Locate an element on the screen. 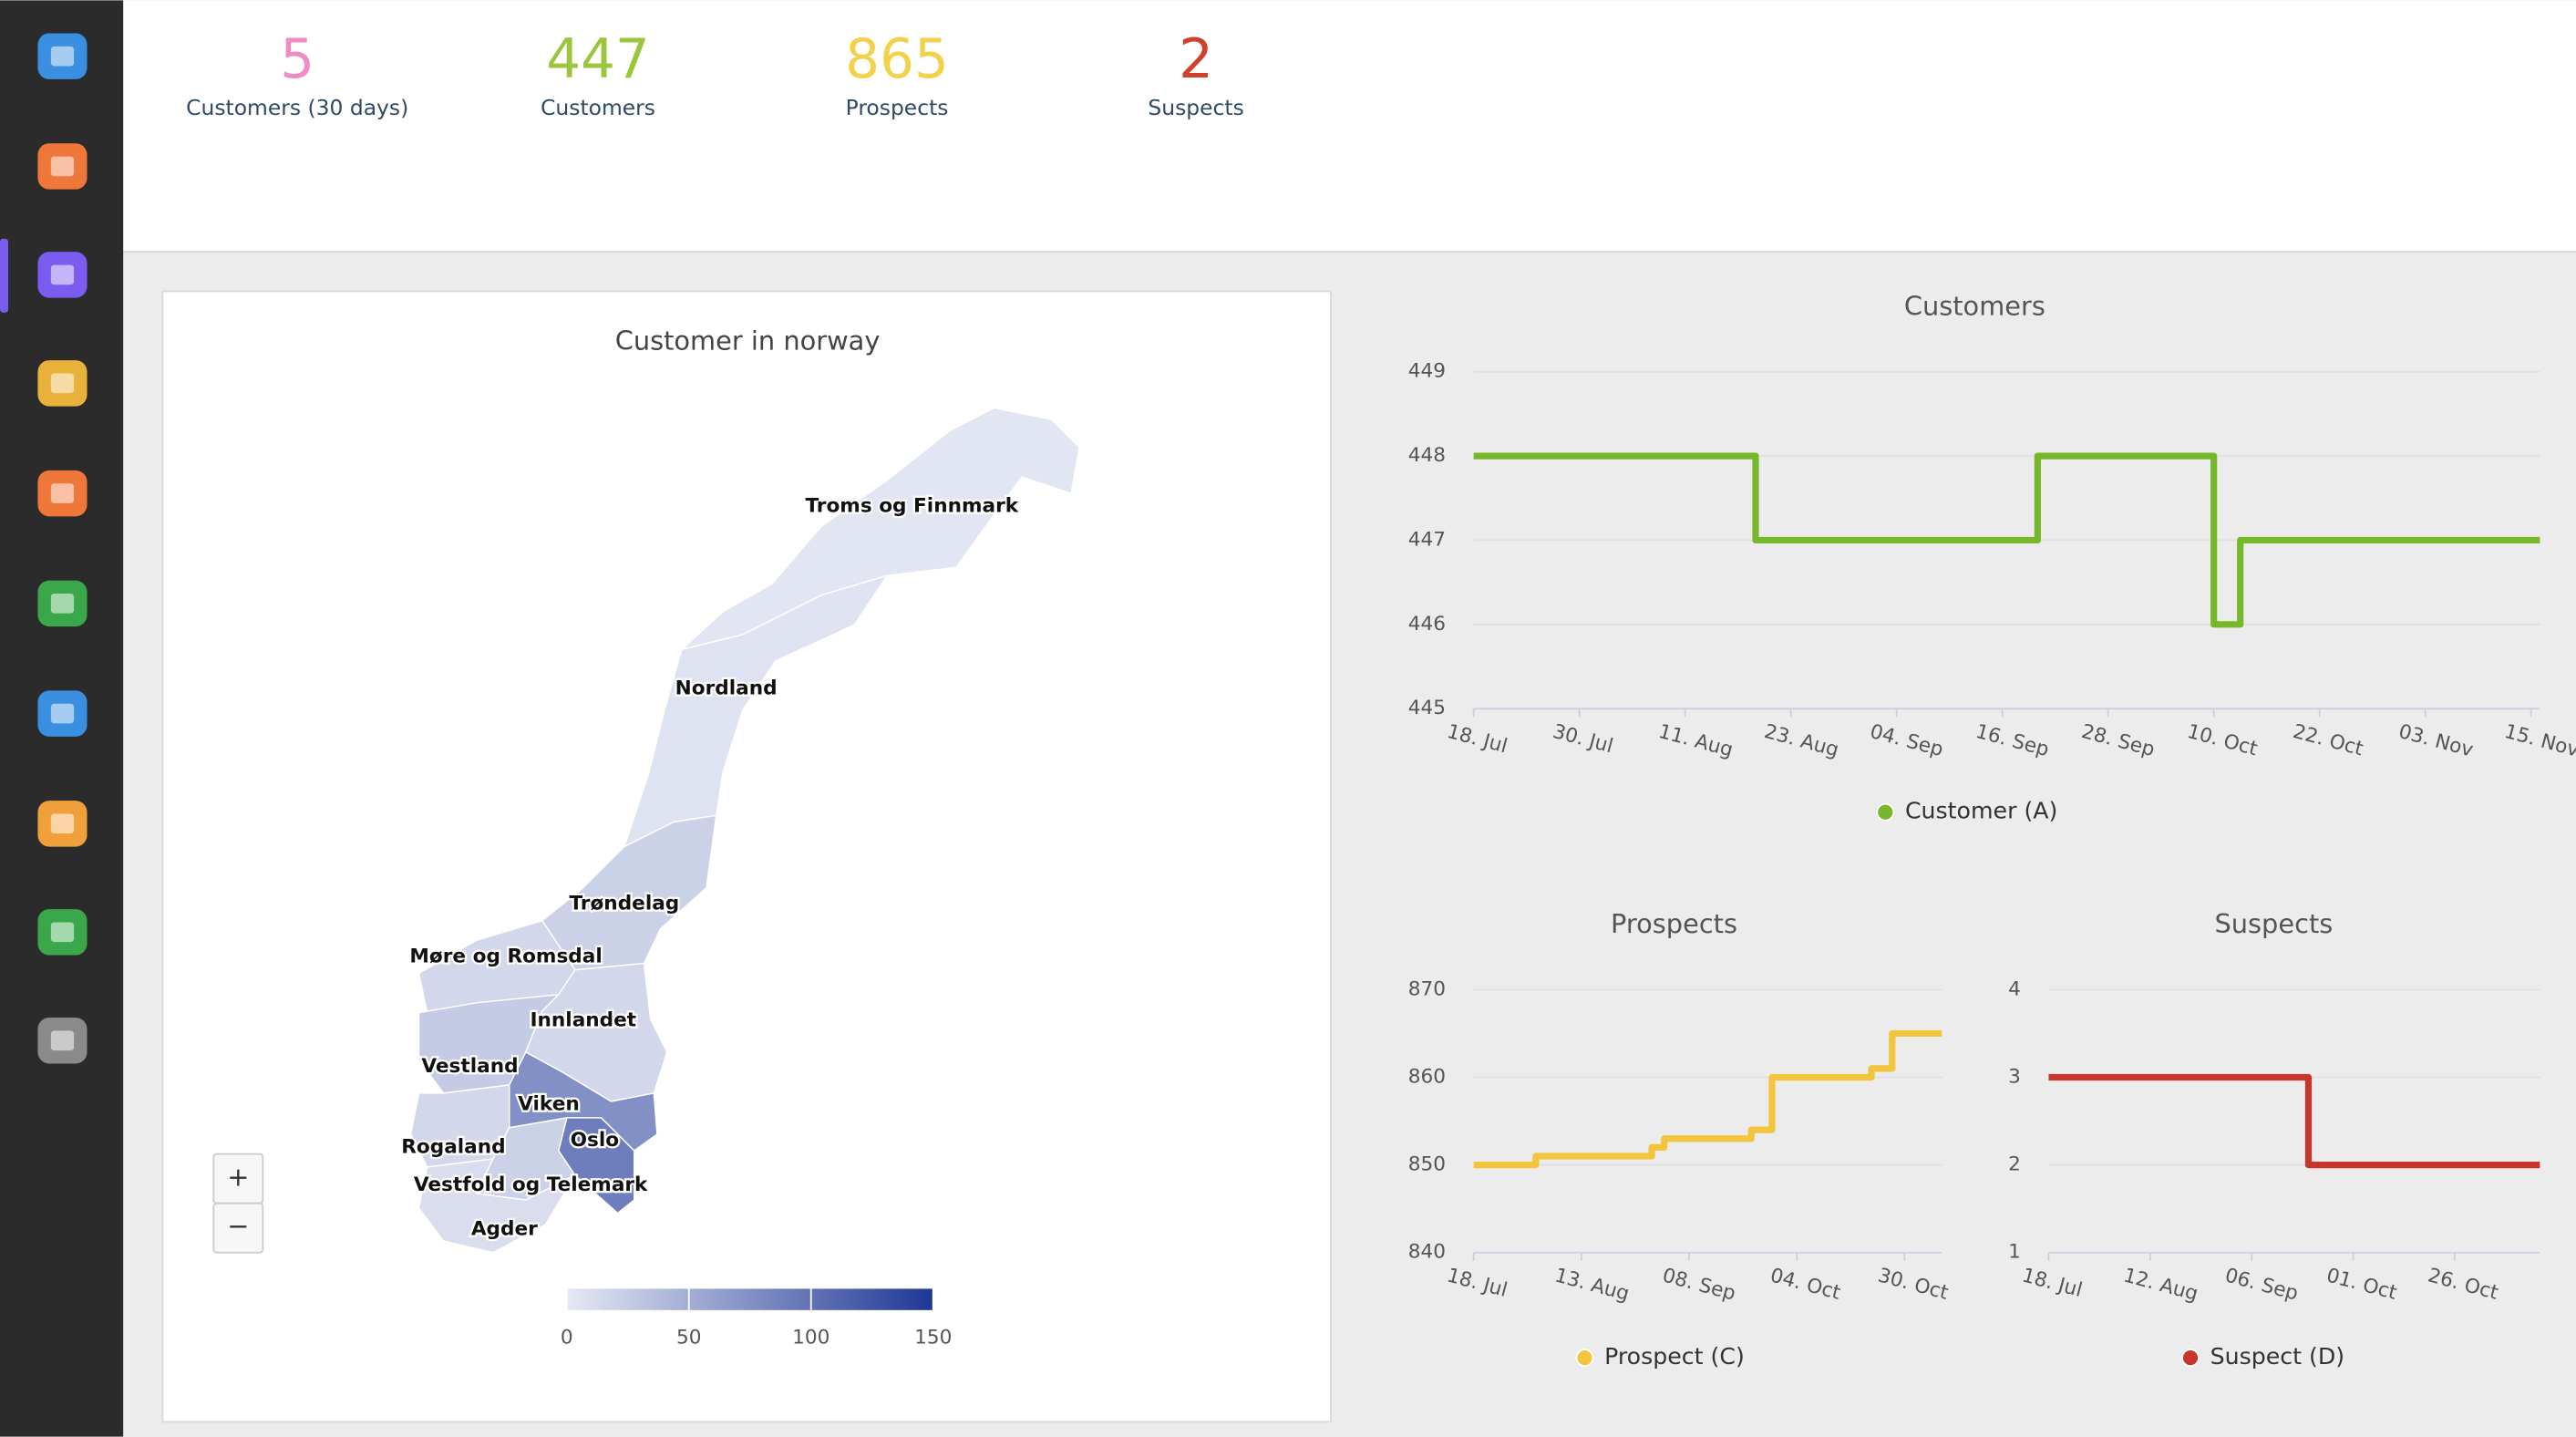 This screenshot has width=2576, height=1437. colorbar-tick-label: 0 is located at coordinates (567, 1337).